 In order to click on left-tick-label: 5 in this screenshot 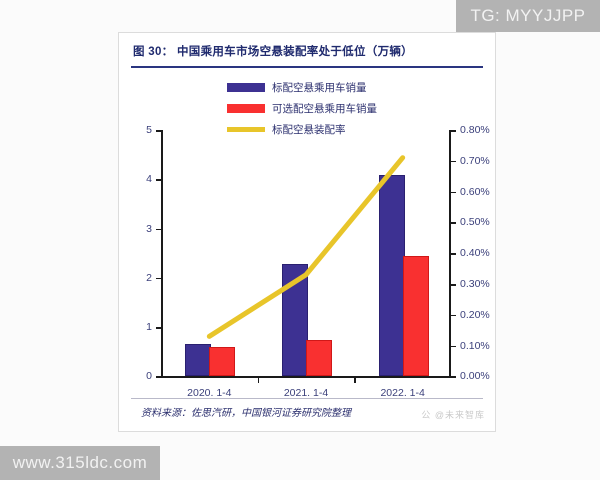, I will do `click(149, 130)`.